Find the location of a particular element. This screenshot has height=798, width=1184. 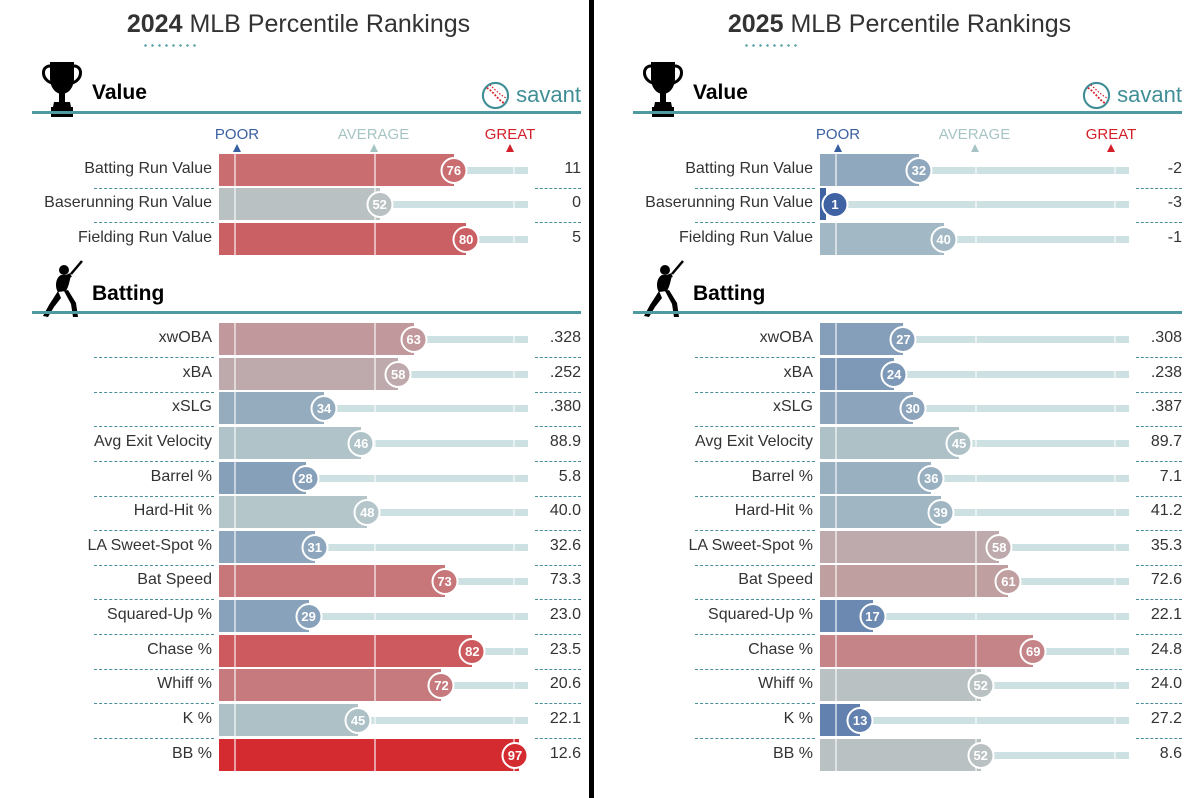

savant-logo-text: savant is located at coordinates (548, 94).